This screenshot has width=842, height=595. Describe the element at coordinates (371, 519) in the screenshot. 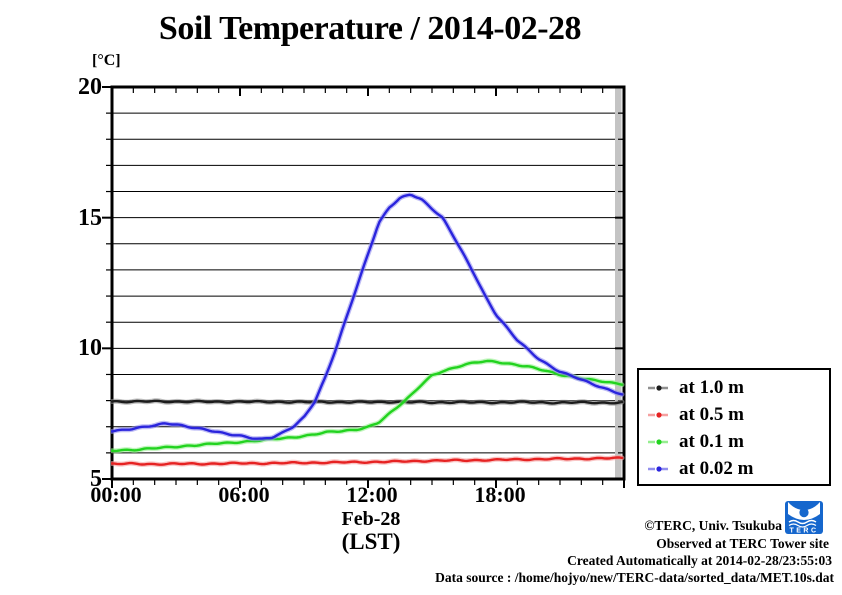

I see `x-axis-date-label: Feb-28` at that location.